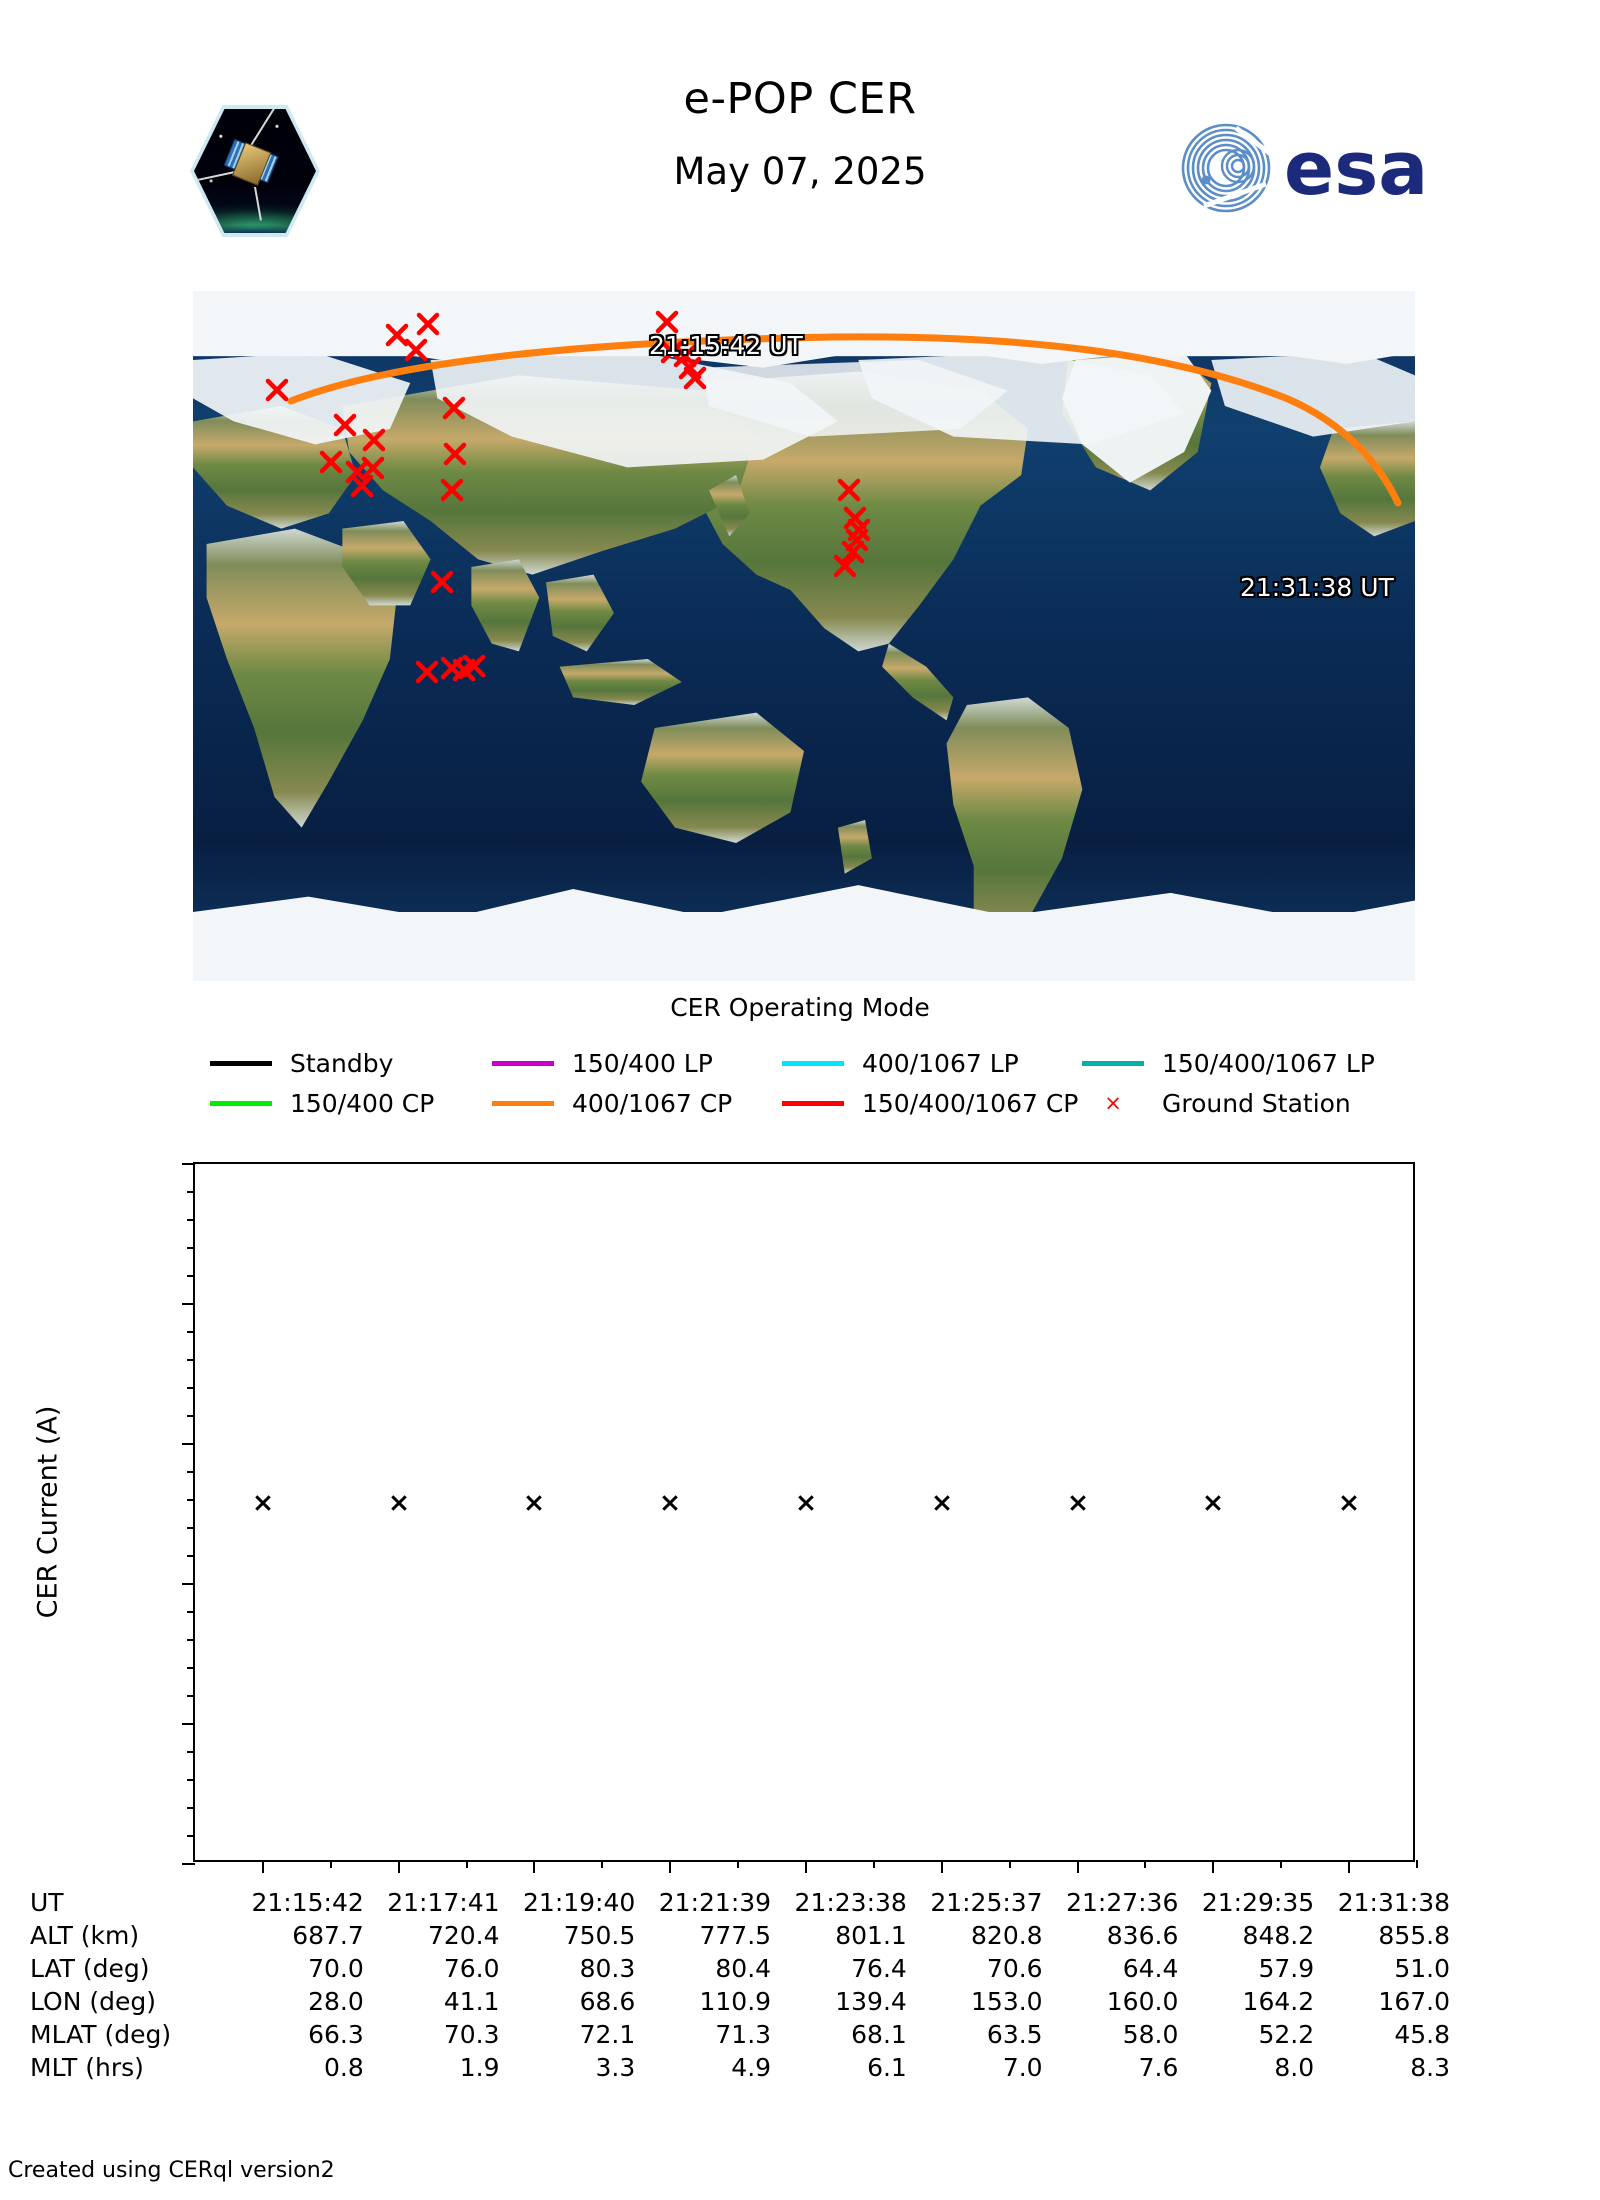 This screenshot has height=2200, width=1600. I want to click on legend-item-150-400-cp: 150/400 CP, so click(351, 1103).